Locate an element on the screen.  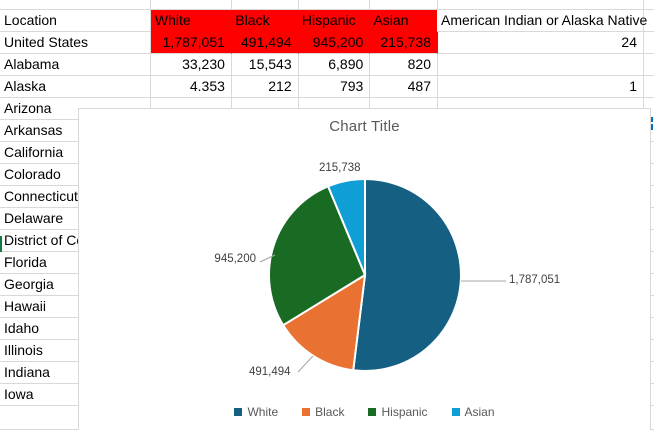
value-cell: 945,200 is located at coordinates (334, 43).